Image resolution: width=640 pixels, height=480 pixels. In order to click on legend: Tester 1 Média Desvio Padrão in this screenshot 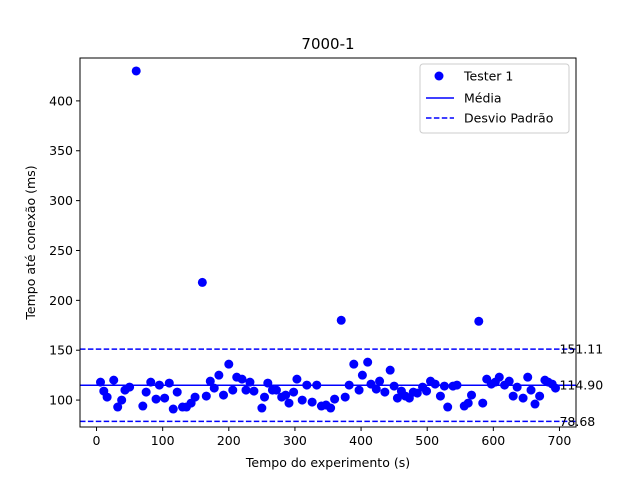, I will do `click(494, 98)`.